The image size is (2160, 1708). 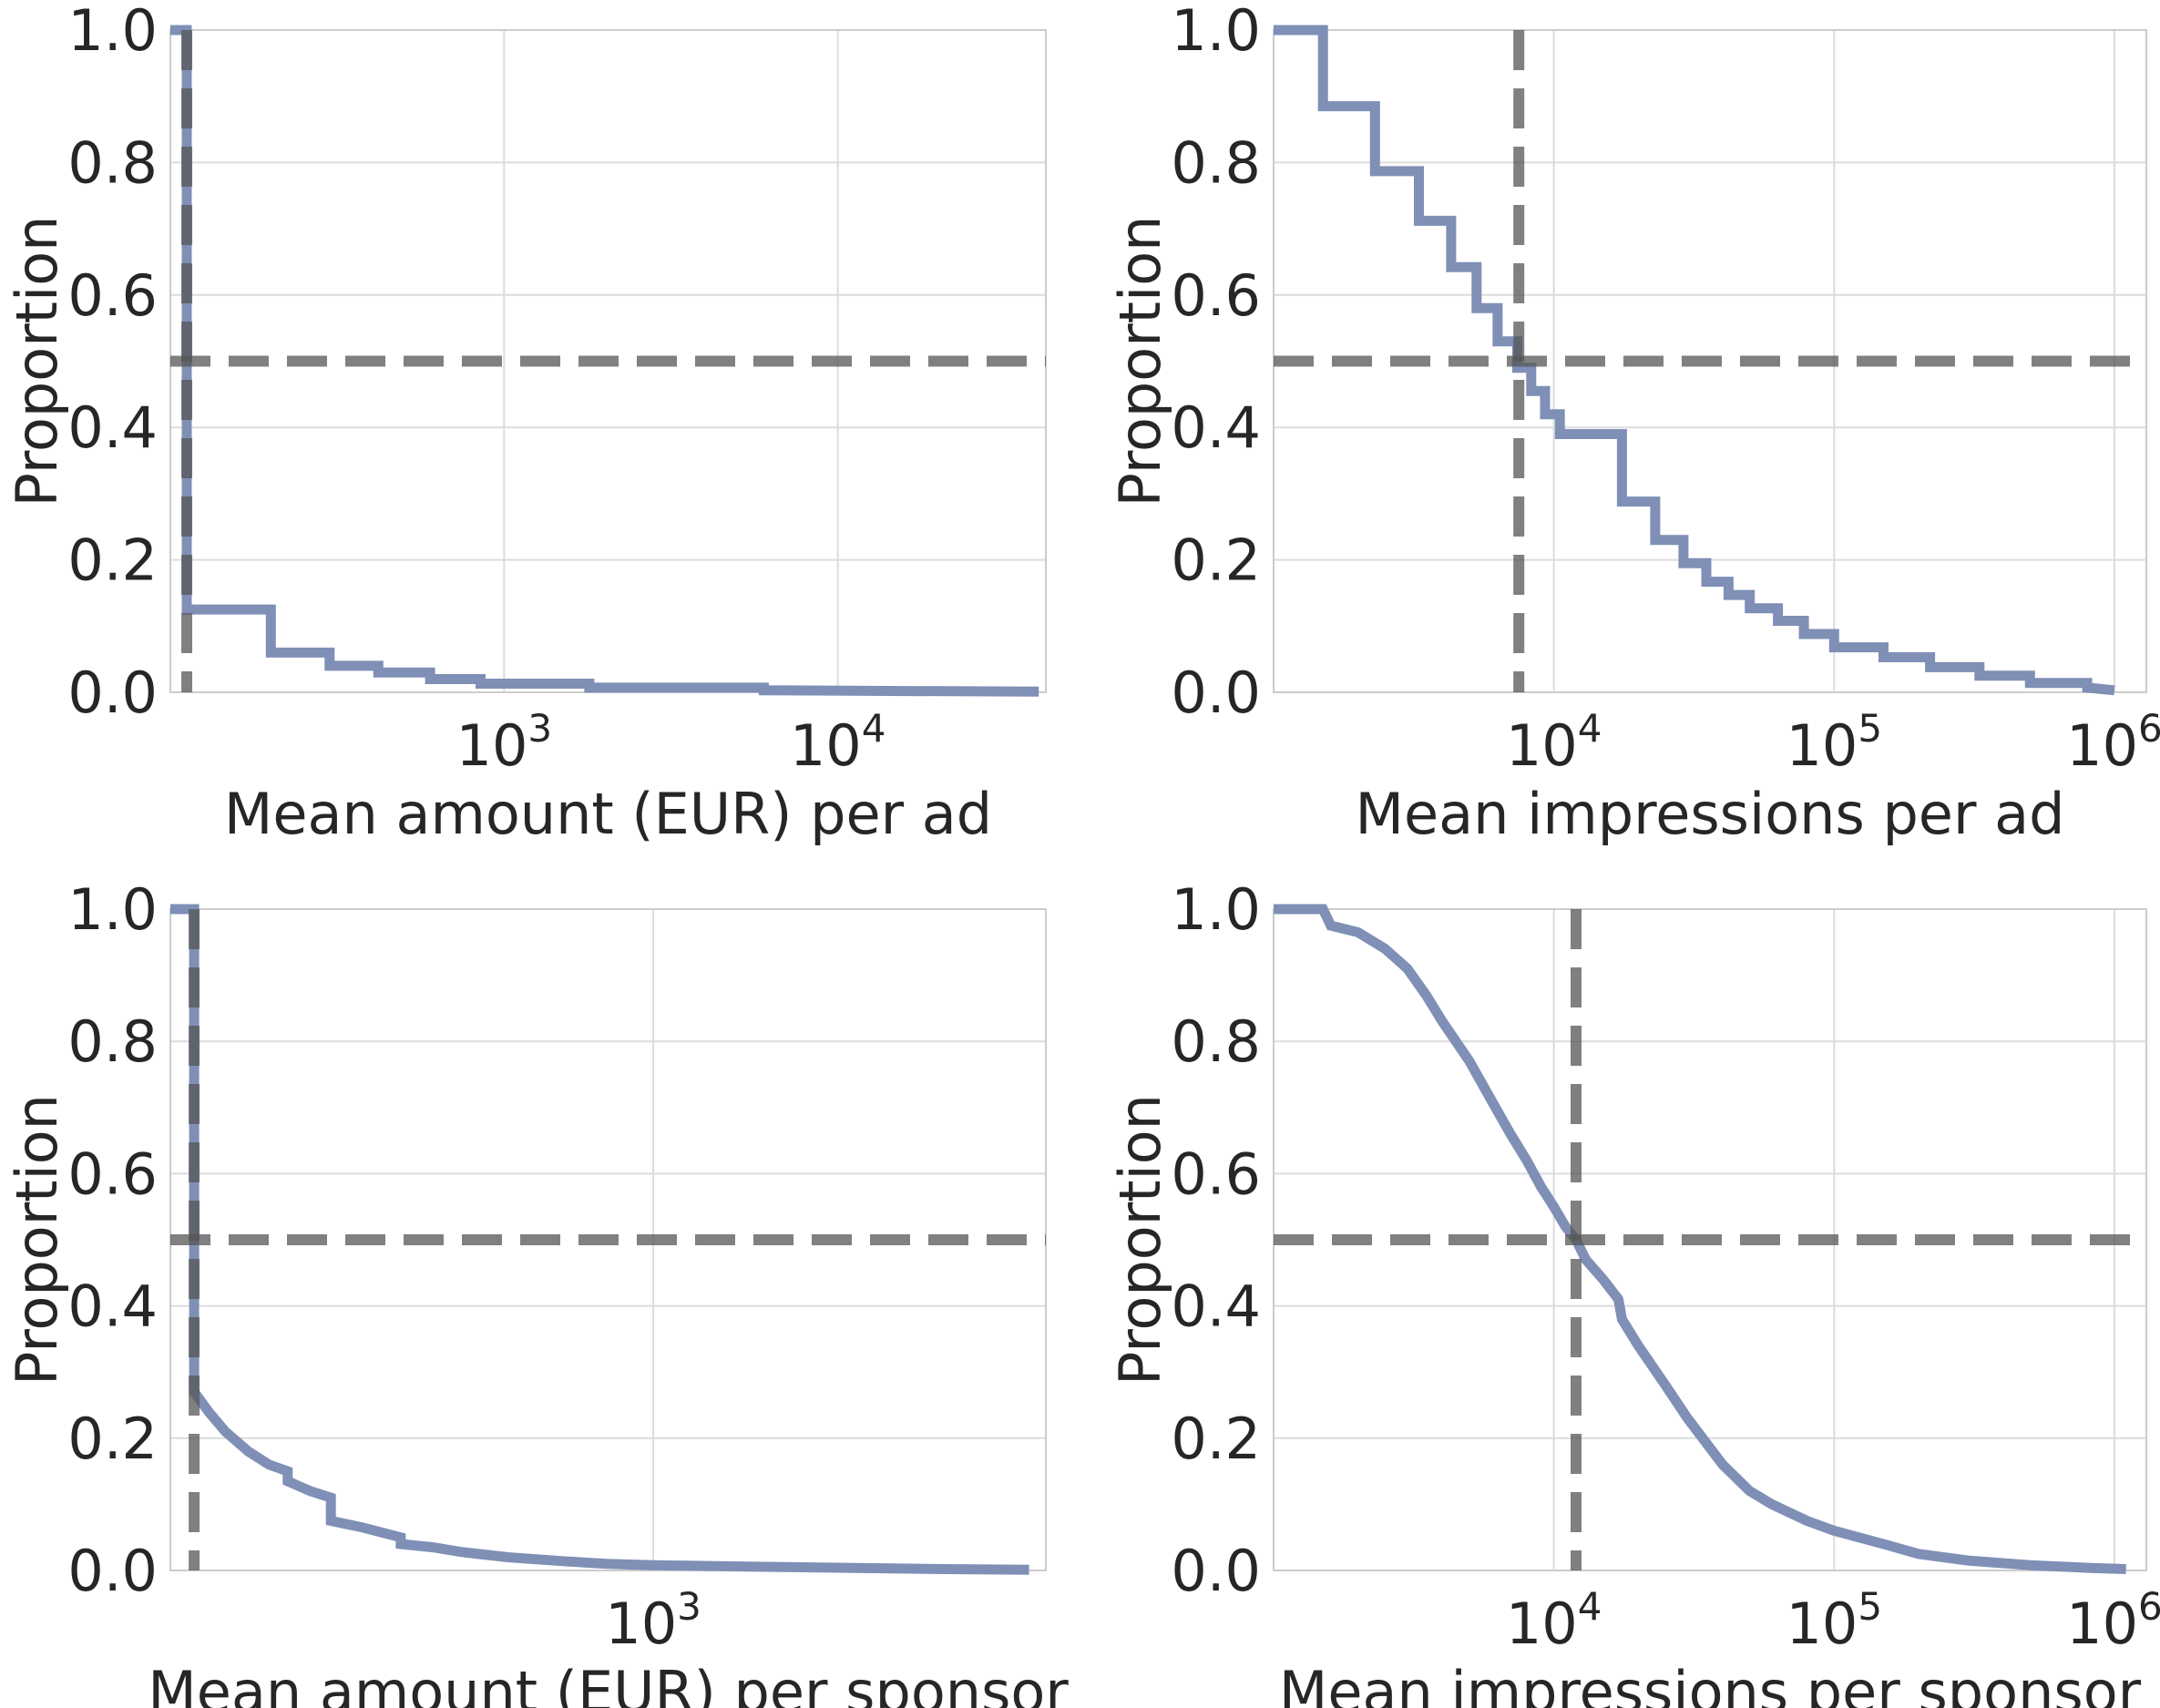 What do you see at coordinates (1710, 1683) in the screenshot?
I see `x-axis-label: Mean impressions per sponsor` at bounding box center [1710, 1683].